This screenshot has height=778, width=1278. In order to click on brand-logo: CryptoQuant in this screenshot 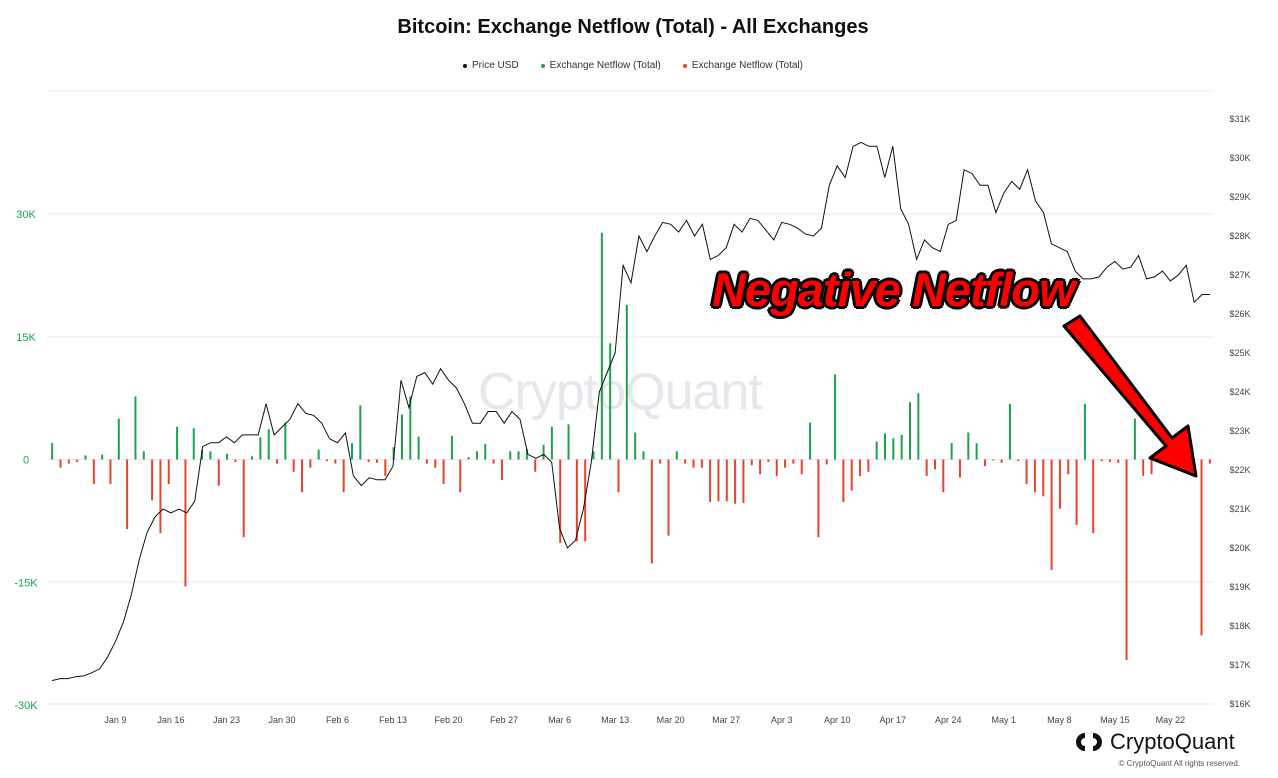, I will do `click(1154, 742)`.